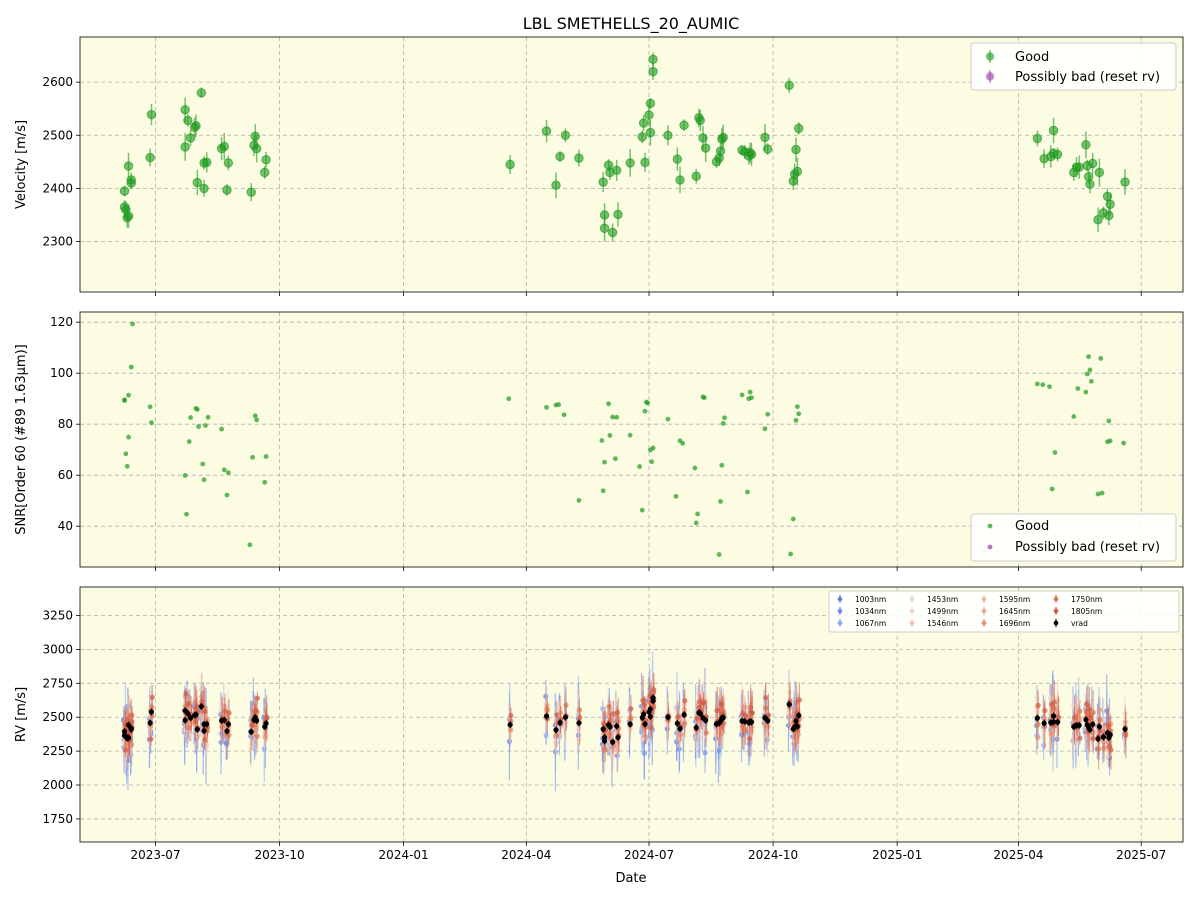 Image resolution: width=1200 pixels, height=900 pixels. Describe the element at coordinates (773, 855) in the screenshot. I see `x-tick-label: 2024-10` at that location.